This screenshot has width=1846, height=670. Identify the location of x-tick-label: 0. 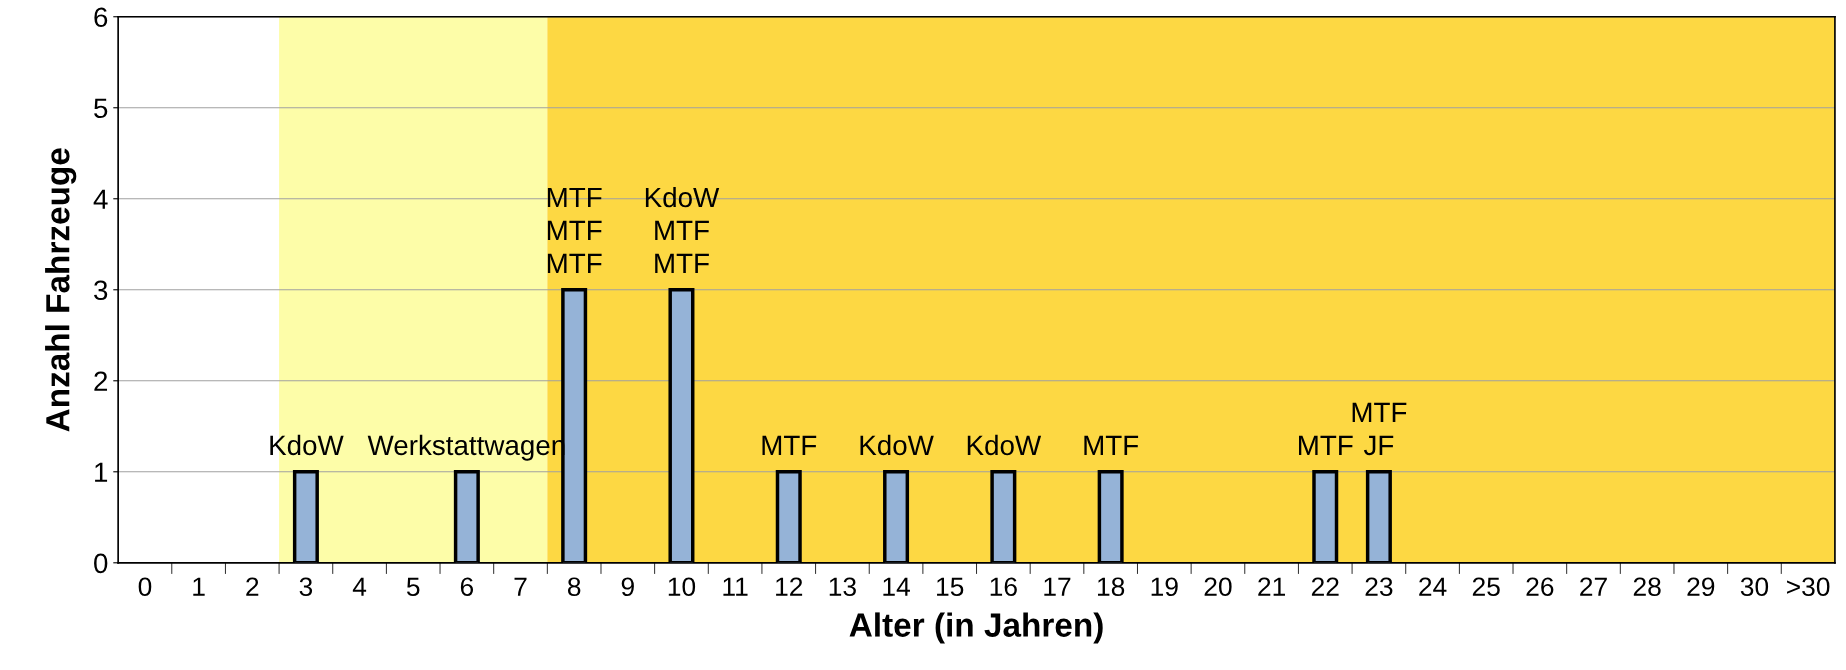
(145, 587).